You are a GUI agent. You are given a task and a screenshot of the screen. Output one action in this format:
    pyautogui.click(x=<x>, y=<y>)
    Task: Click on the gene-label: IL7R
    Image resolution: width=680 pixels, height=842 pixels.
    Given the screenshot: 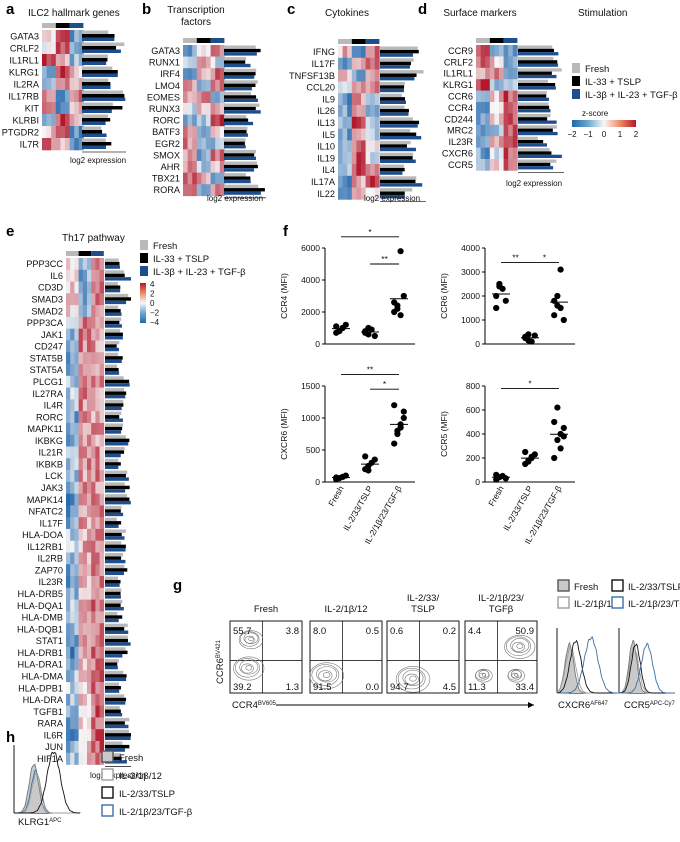 What is the action you would take?
    pyautogui.click(x=30, y=144)
    